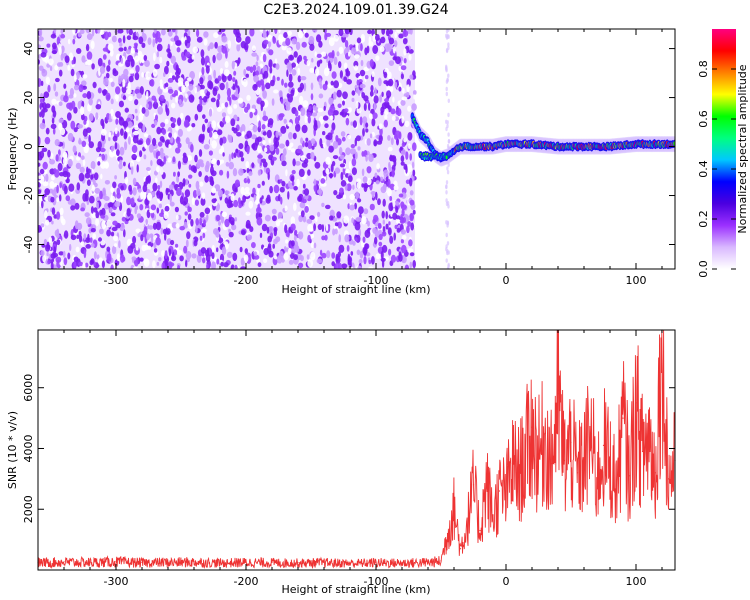  What do you see at coordinates (703, 69) in the screenshot?
I see `colorbar-tick-label: 0.8` at bounding box center [703, 69].